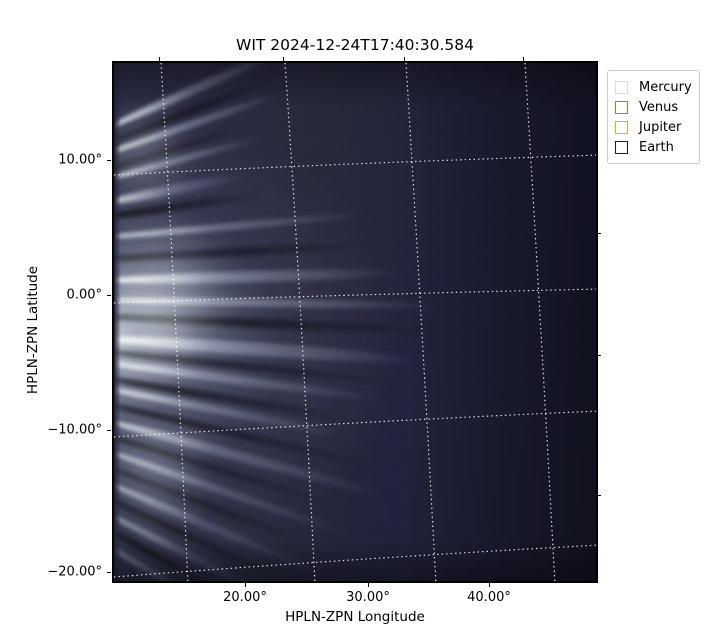 The height and width of the screenshot is (640, 720). I want to click on legend-item-venus: Venus, so click(653, 107).